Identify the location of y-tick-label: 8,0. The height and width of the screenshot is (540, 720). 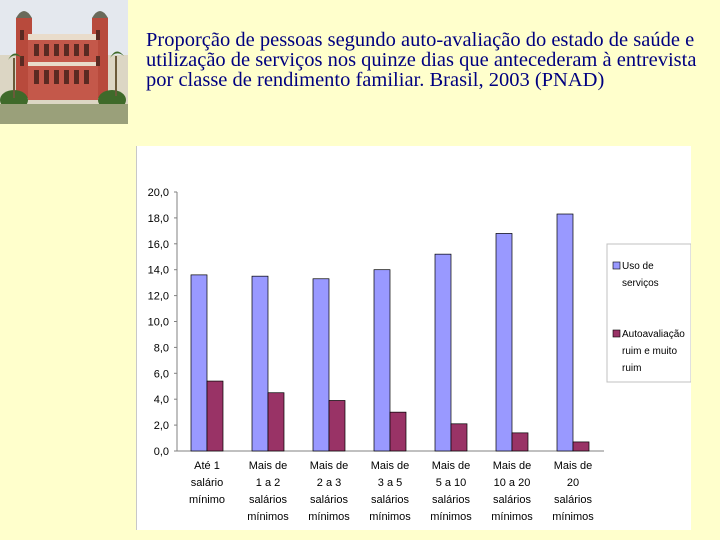
(161, 348).